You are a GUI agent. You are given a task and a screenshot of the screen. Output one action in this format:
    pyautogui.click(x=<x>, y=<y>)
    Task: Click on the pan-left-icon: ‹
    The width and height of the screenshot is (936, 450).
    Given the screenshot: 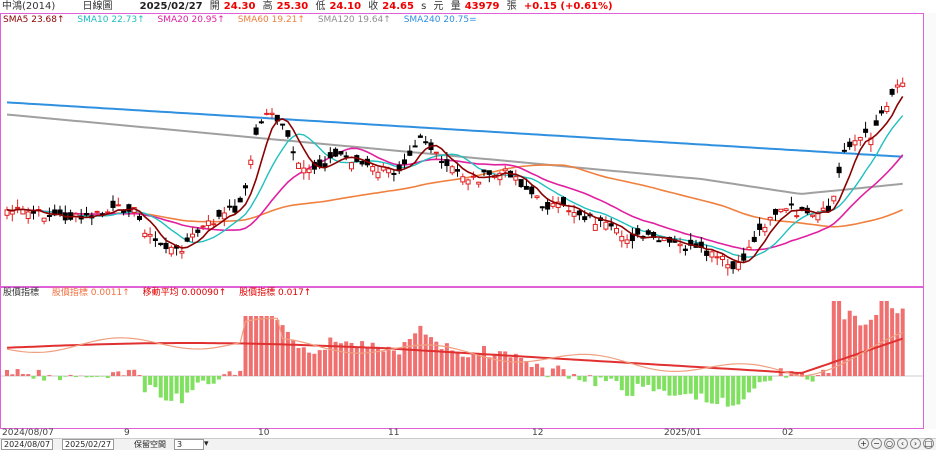 What is the action you would take?
    pyautogui.click(x=902, y=443)
    